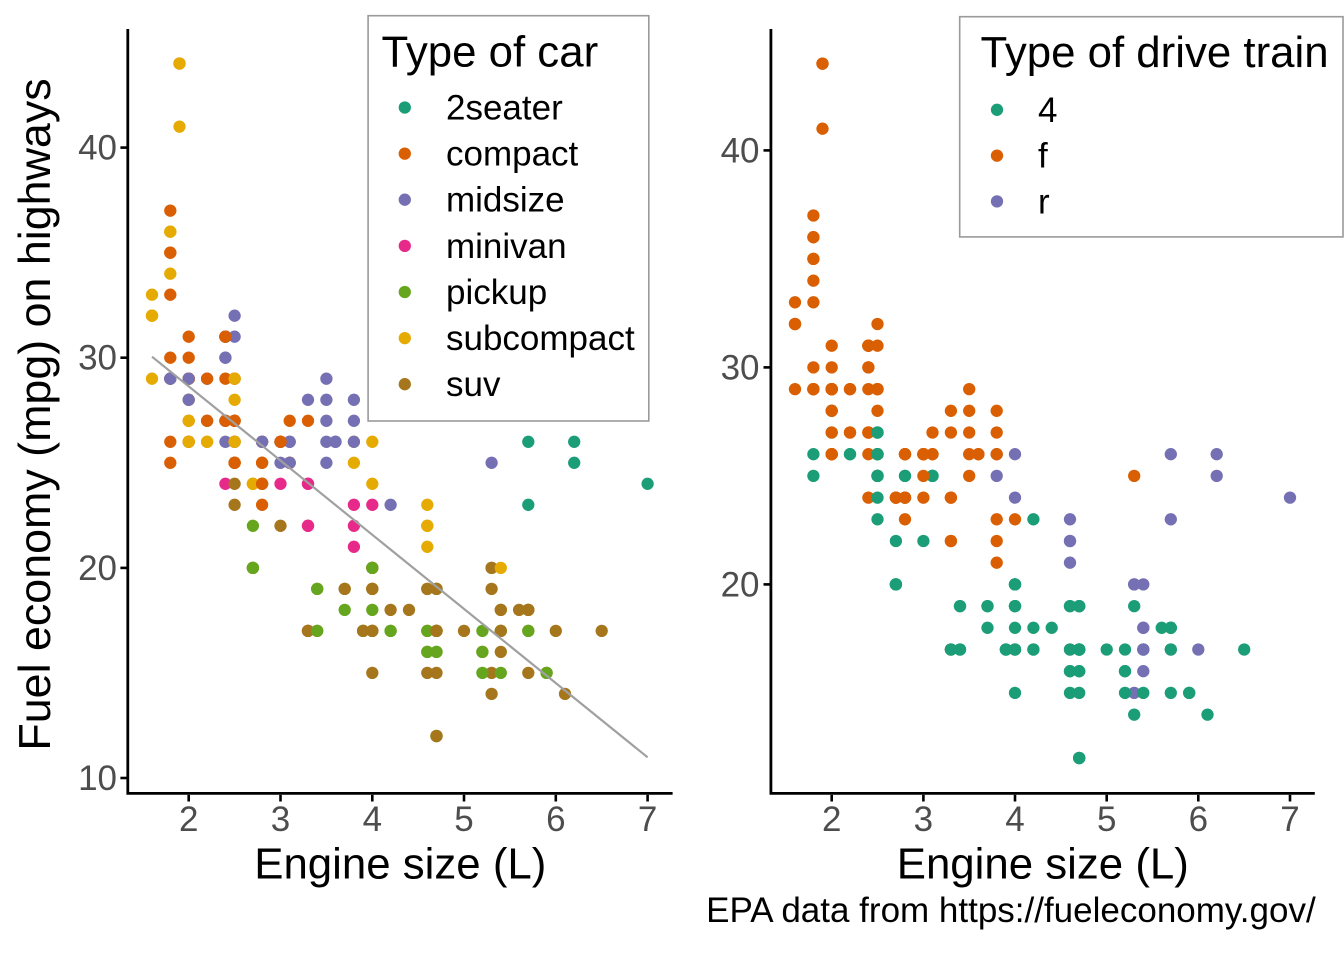 This screenshot has width=1344, height=960. Describe the element at coordinates (512, 154) in the screenshot. I see `svg-text: compact` at that location.